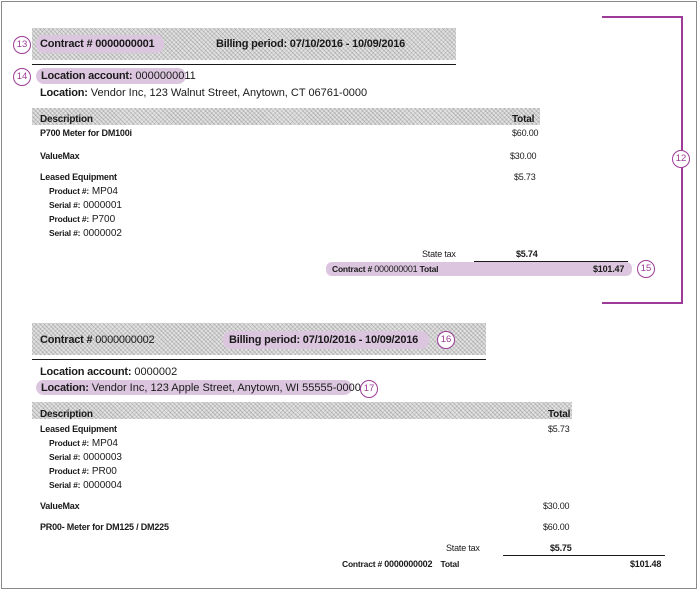  What do you see at coordinates (646, 269) in the screenshot?
I see `callout-15-icon: 15` at bounding box center [646, 269].